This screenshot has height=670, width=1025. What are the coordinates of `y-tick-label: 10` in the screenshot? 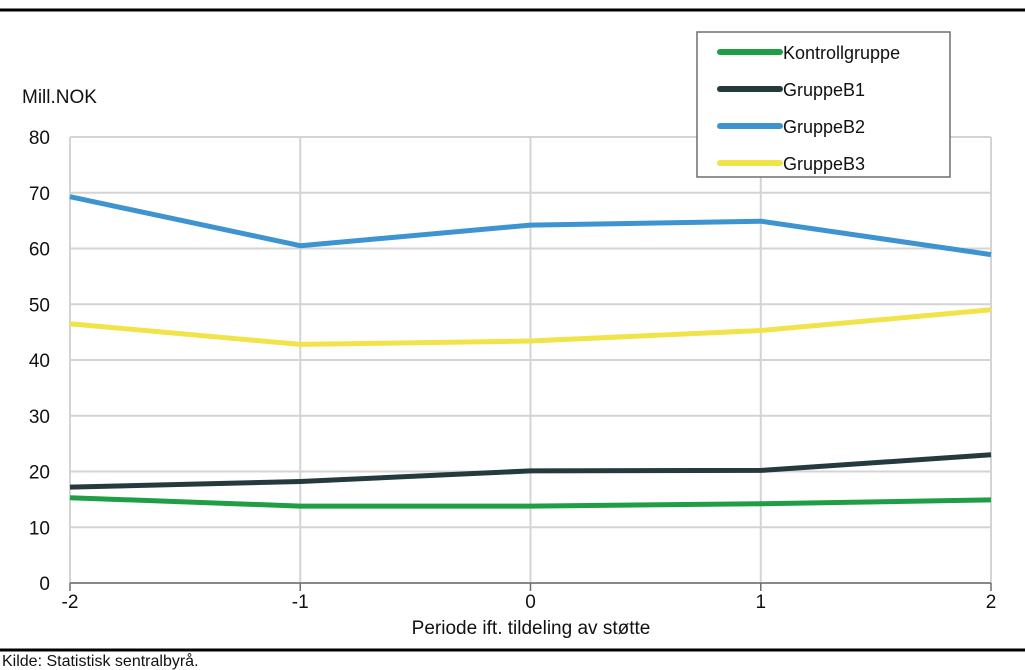 It's located at (39, 528).